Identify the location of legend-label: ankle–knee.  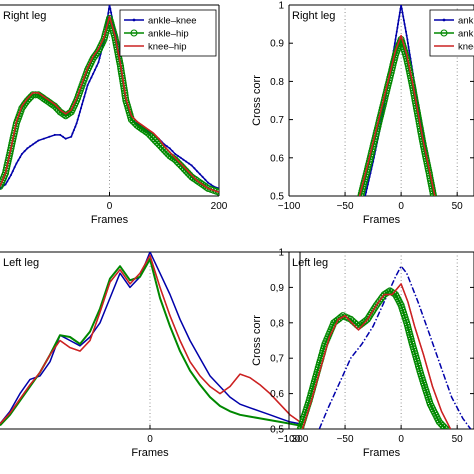
(172, 20).